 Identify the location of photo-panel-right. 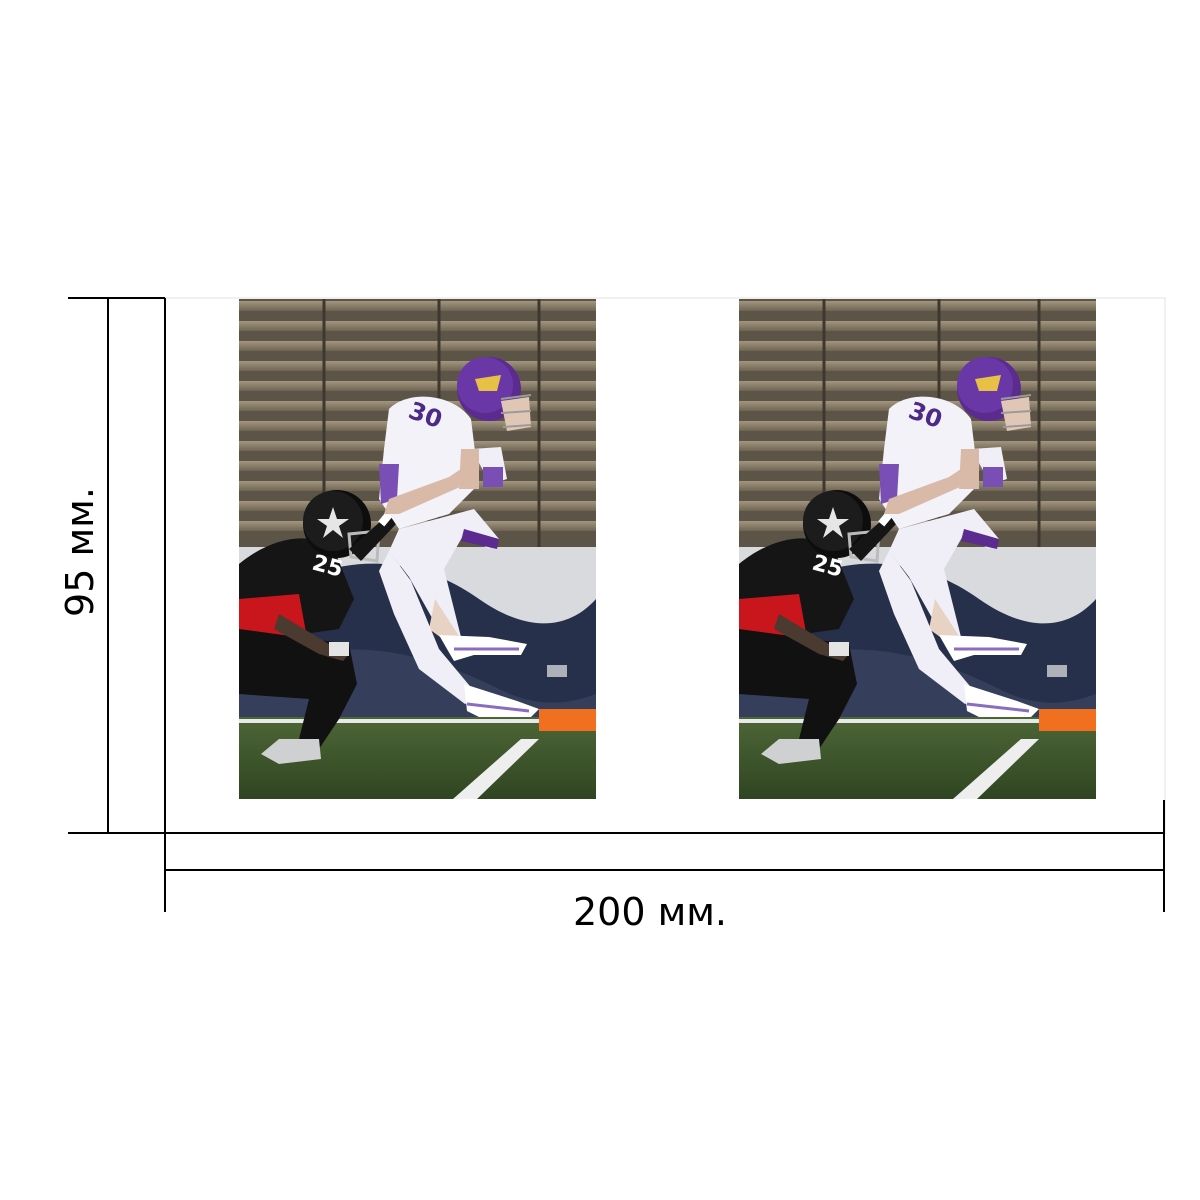
(917, 549).